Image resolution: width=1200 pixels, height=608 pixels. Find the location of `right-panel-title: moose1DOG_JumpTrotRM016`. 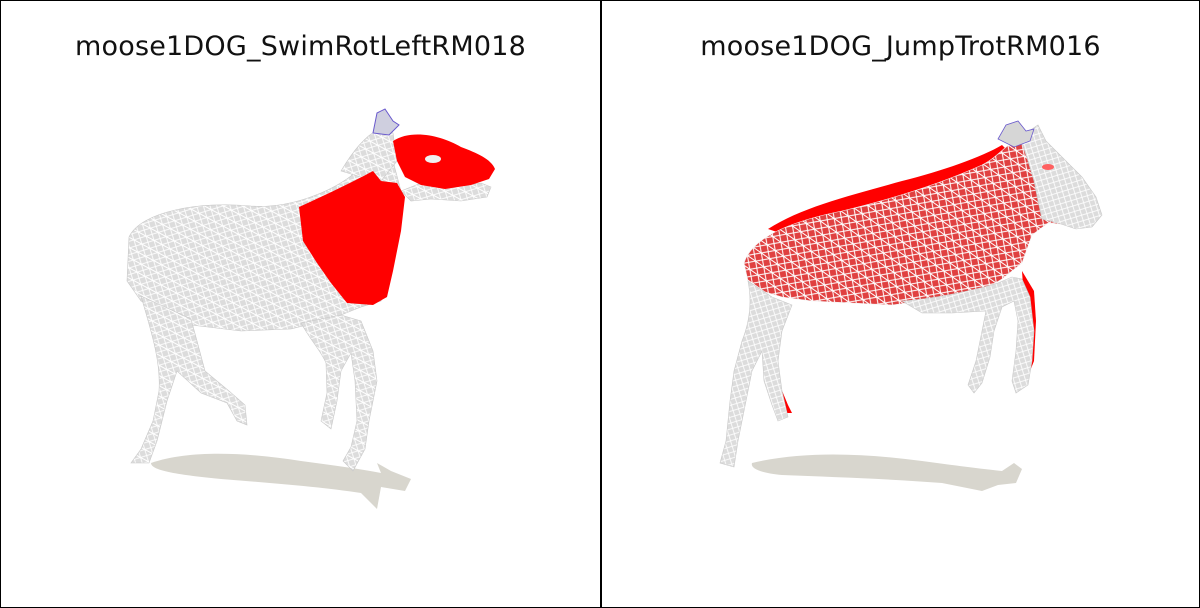

right-panel-title: moose1DOG_JumpTrotRM016 is located at coordinates (900, 46).